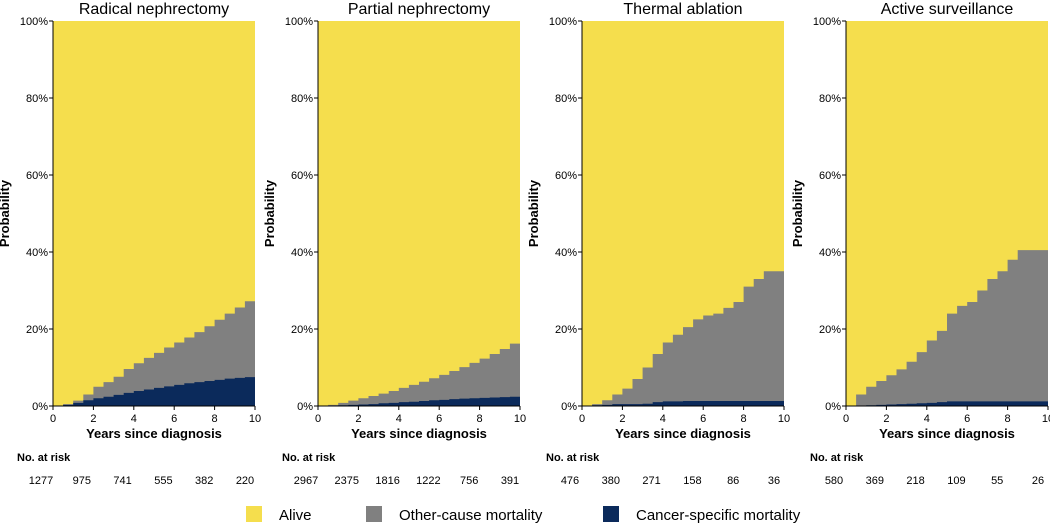  I want to click on at-risk-count: 391, so click(510, 481).